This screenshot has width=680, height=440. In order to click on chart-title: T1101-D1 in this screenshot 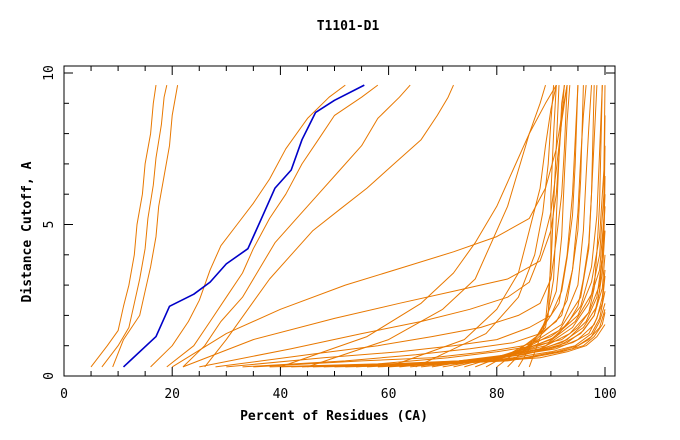, I will do `click(348, 26)`.